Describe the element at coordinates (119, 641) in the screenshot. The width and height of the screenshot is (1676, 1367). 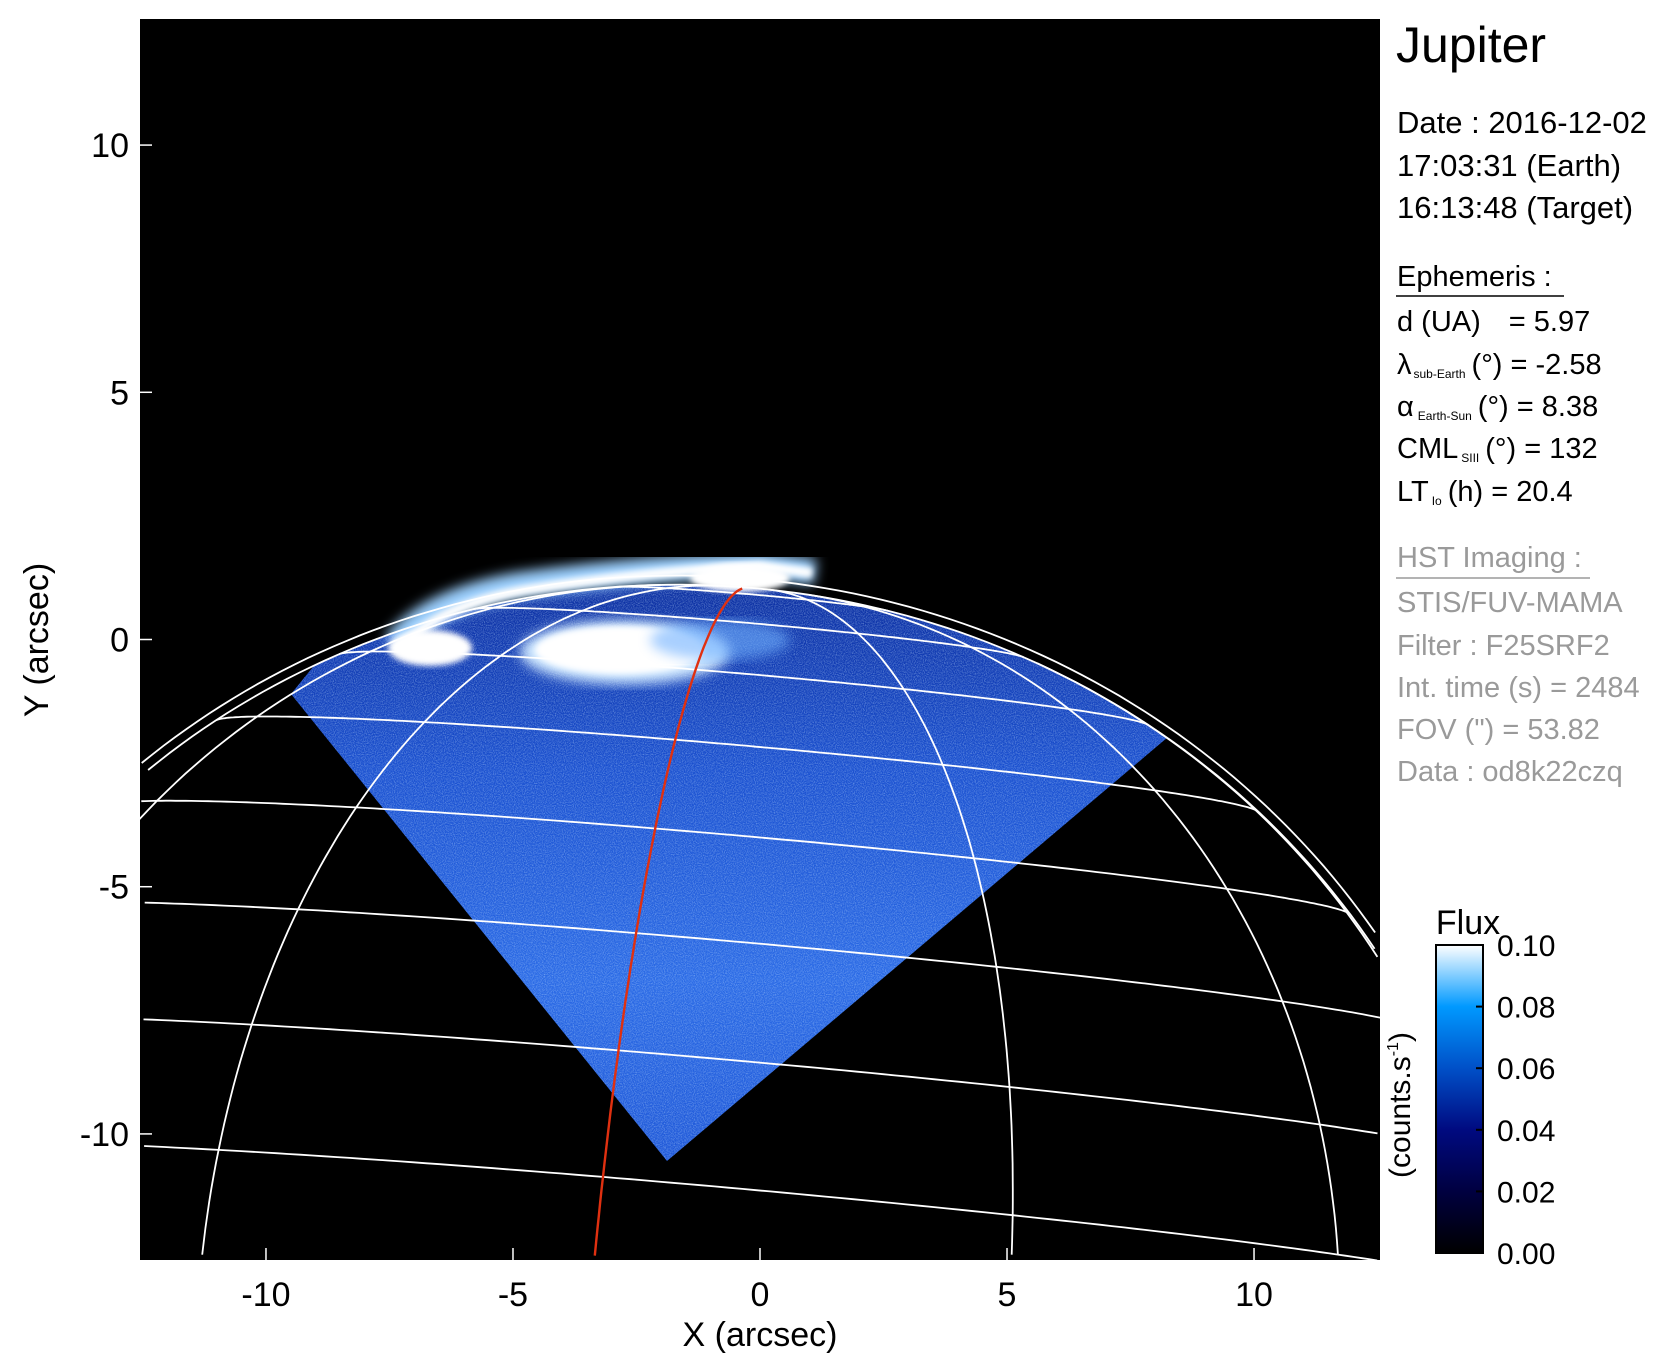
I see `y-tick-label: 0` at that location.